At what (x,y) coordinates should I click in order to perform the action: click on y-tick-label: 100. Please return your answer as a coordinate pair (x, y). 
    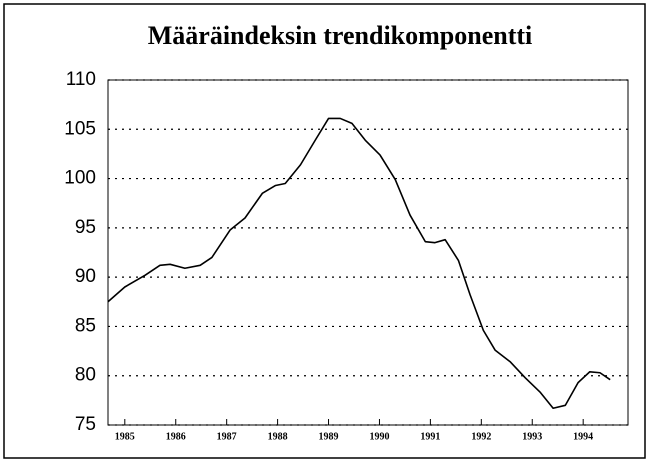
    Looking at the image, I should click on (80, 178).